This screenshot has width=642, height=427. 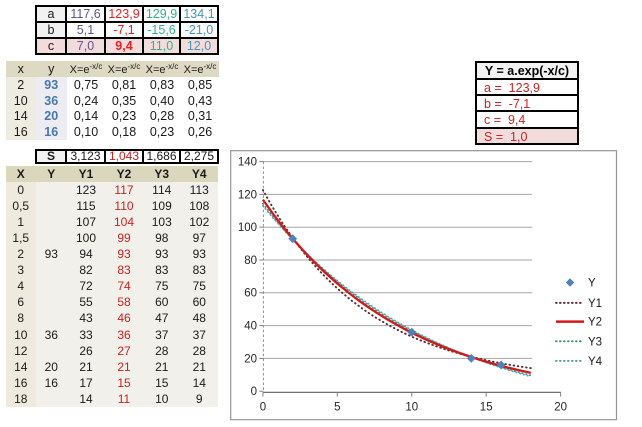 I want to click on svg-text: Y3, so click(x=595, y=342).